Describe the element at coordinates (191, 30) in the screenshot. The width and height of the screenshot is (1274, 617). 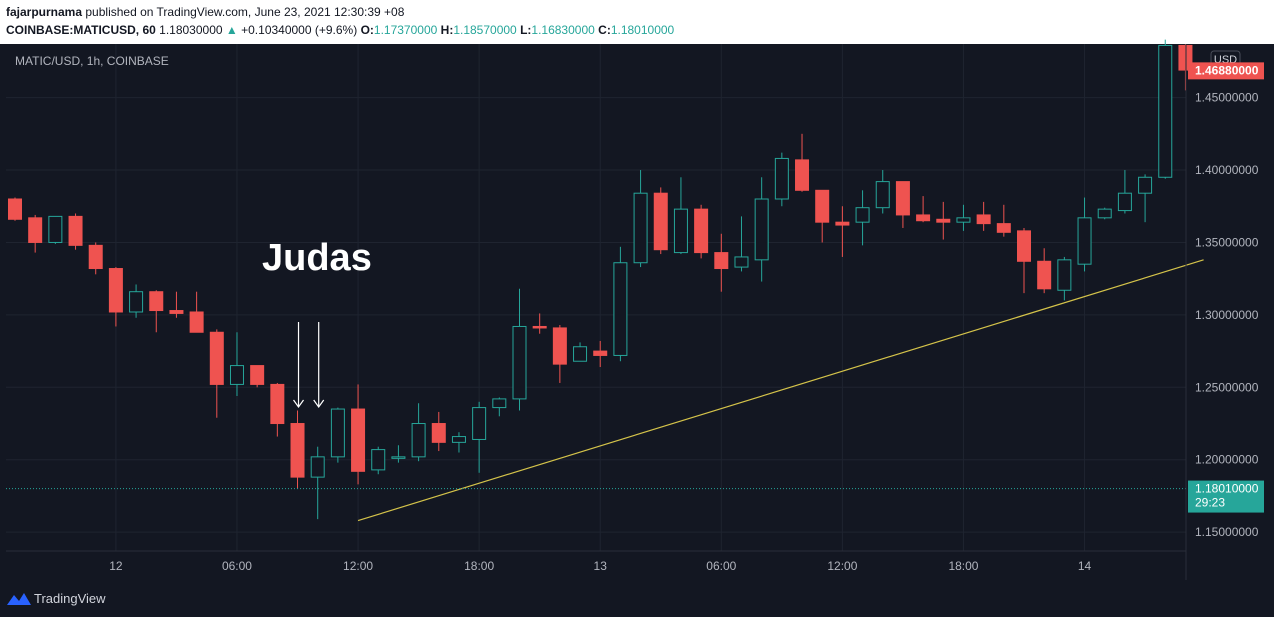
I see `last-price-text: 1.18030000` at that location.